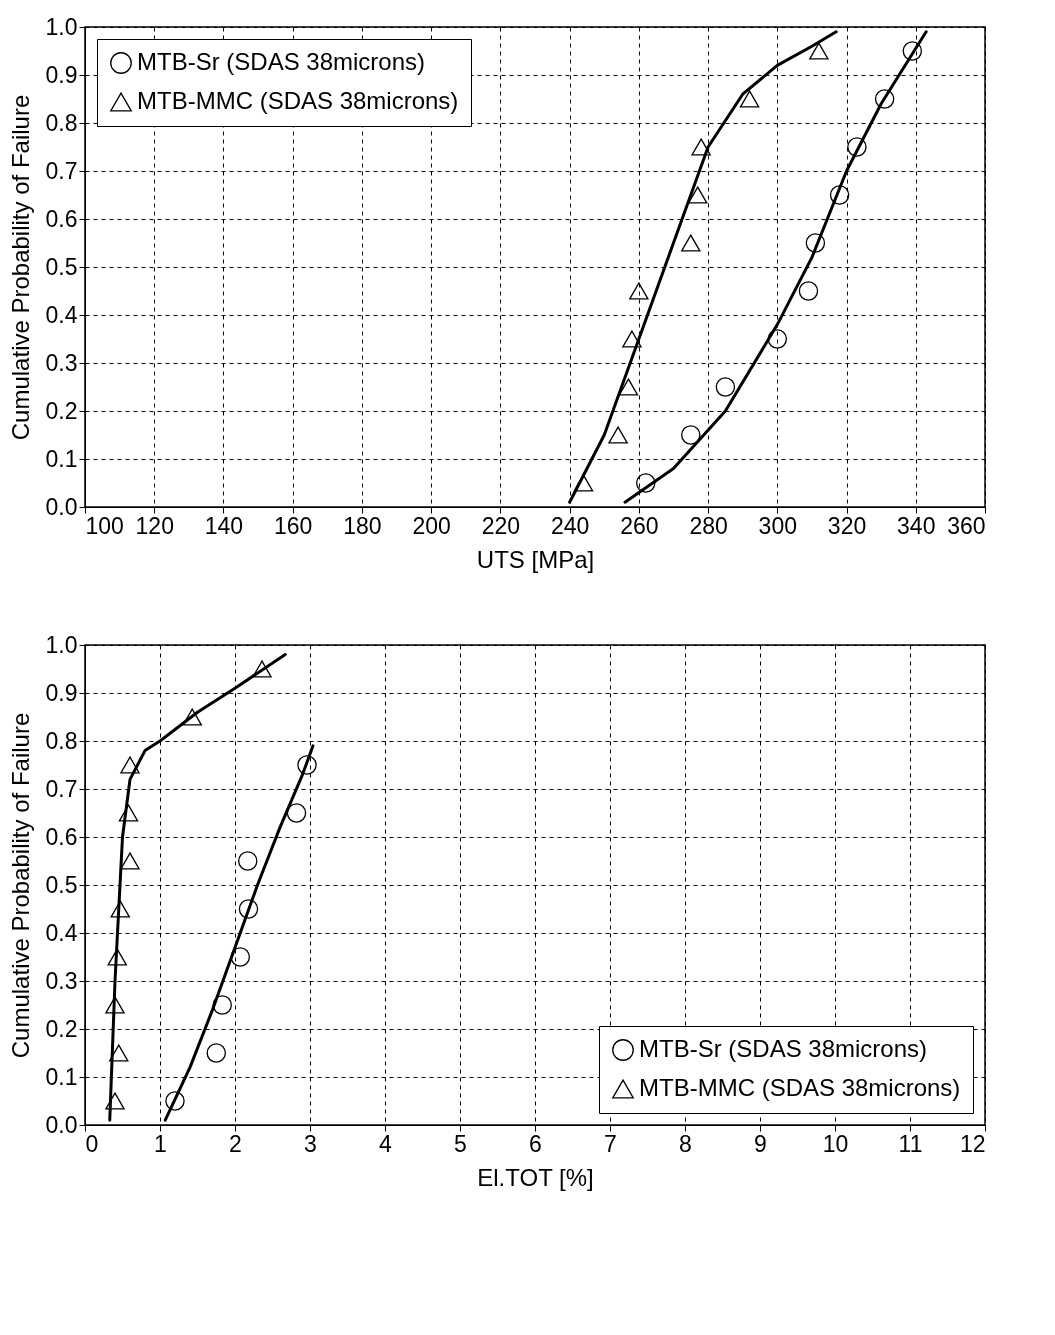 This screenshot has width=1055, height=1335. Describe the element at coordinates (224, 525) in the screenshot. I see `x-tick-label: 140` at that location.